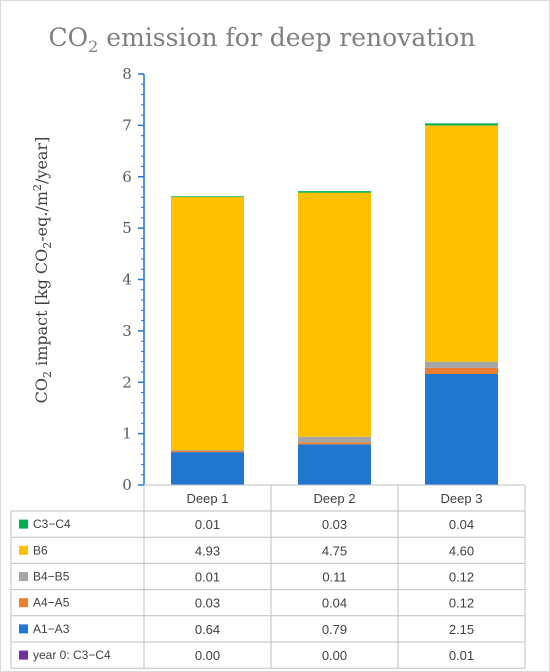  Describe the element at coordinates (127, 177) in the screenshot. I see `y-tick-label: 6` at that location.